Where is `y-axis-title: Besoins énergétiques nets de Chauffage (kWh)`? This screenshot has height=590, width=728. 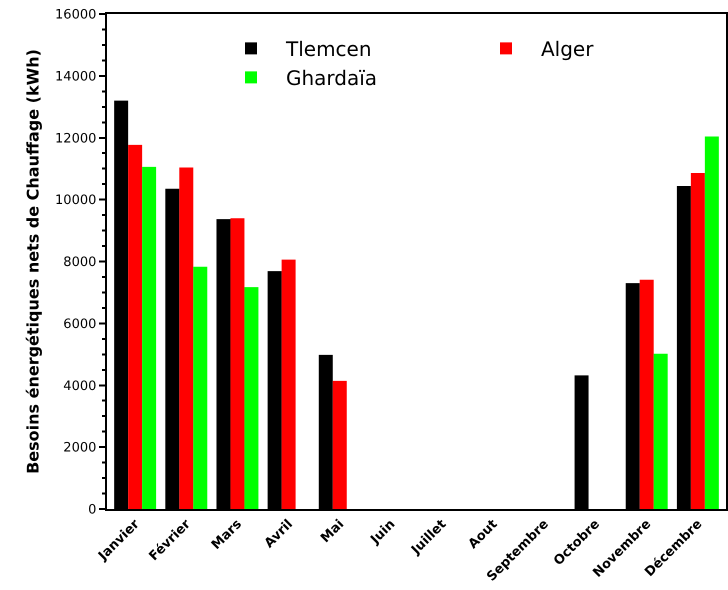
y-axis-title: Besoins énergétiques nets de Chauffage (kWh) is located at coordinates (32, 261).